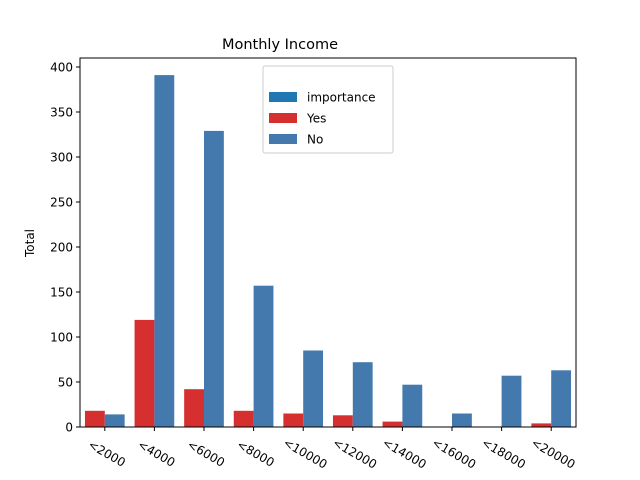 This screenshot has height=480, width=640. Describe the element at coordinates (156, 453) in the screenshot. I see `x-tick-label: <4000` at that location.